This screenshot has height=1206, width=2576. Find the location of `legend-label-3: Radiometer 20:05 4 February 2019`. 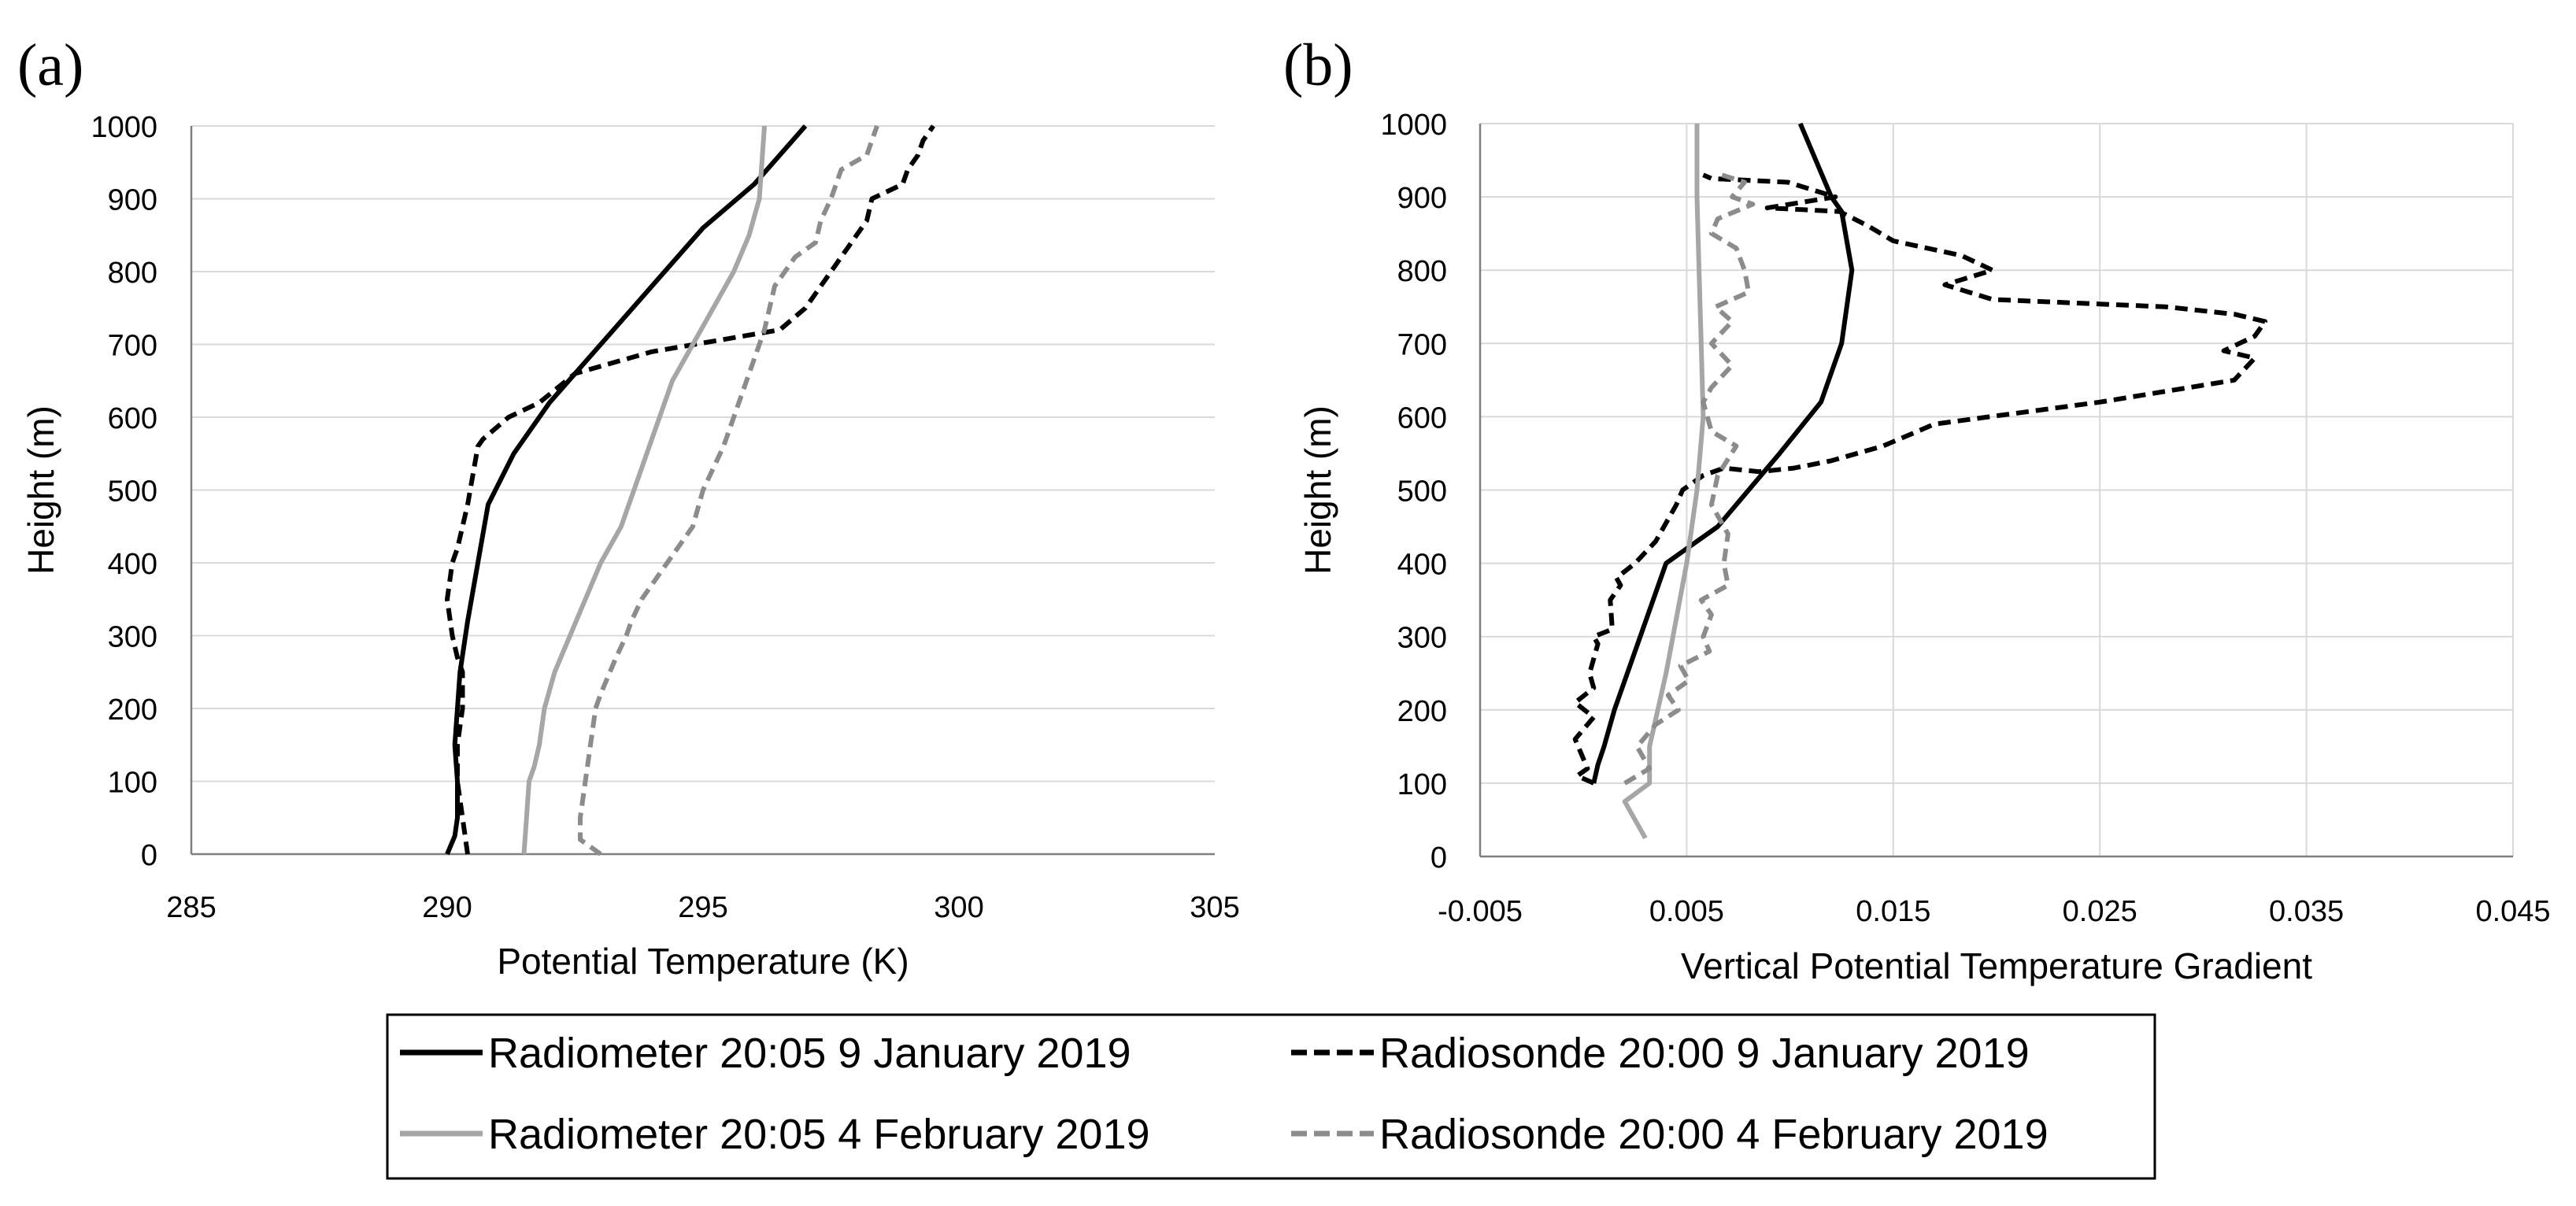

legend-label-3: Radiometer 20:05 4 February 2019 is located at coordinates (819, 1134).